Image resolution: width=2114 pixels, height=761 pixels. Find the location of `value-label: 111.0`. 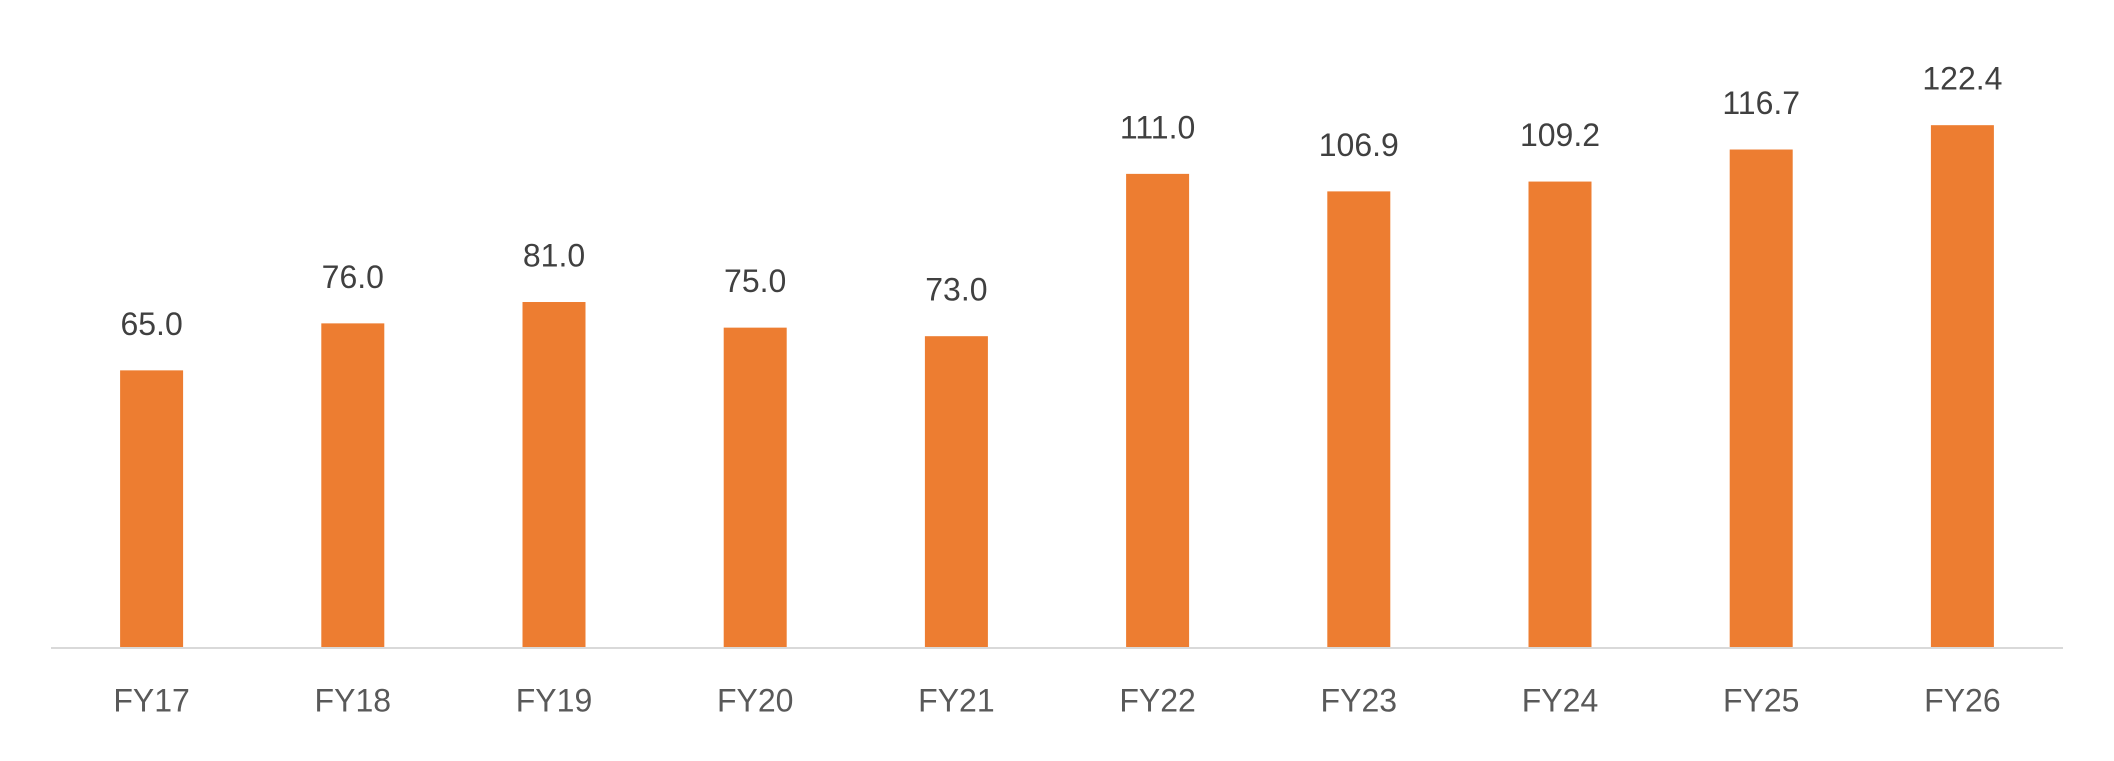

value-label: 111.0 is located at coordinates (1157, 127).